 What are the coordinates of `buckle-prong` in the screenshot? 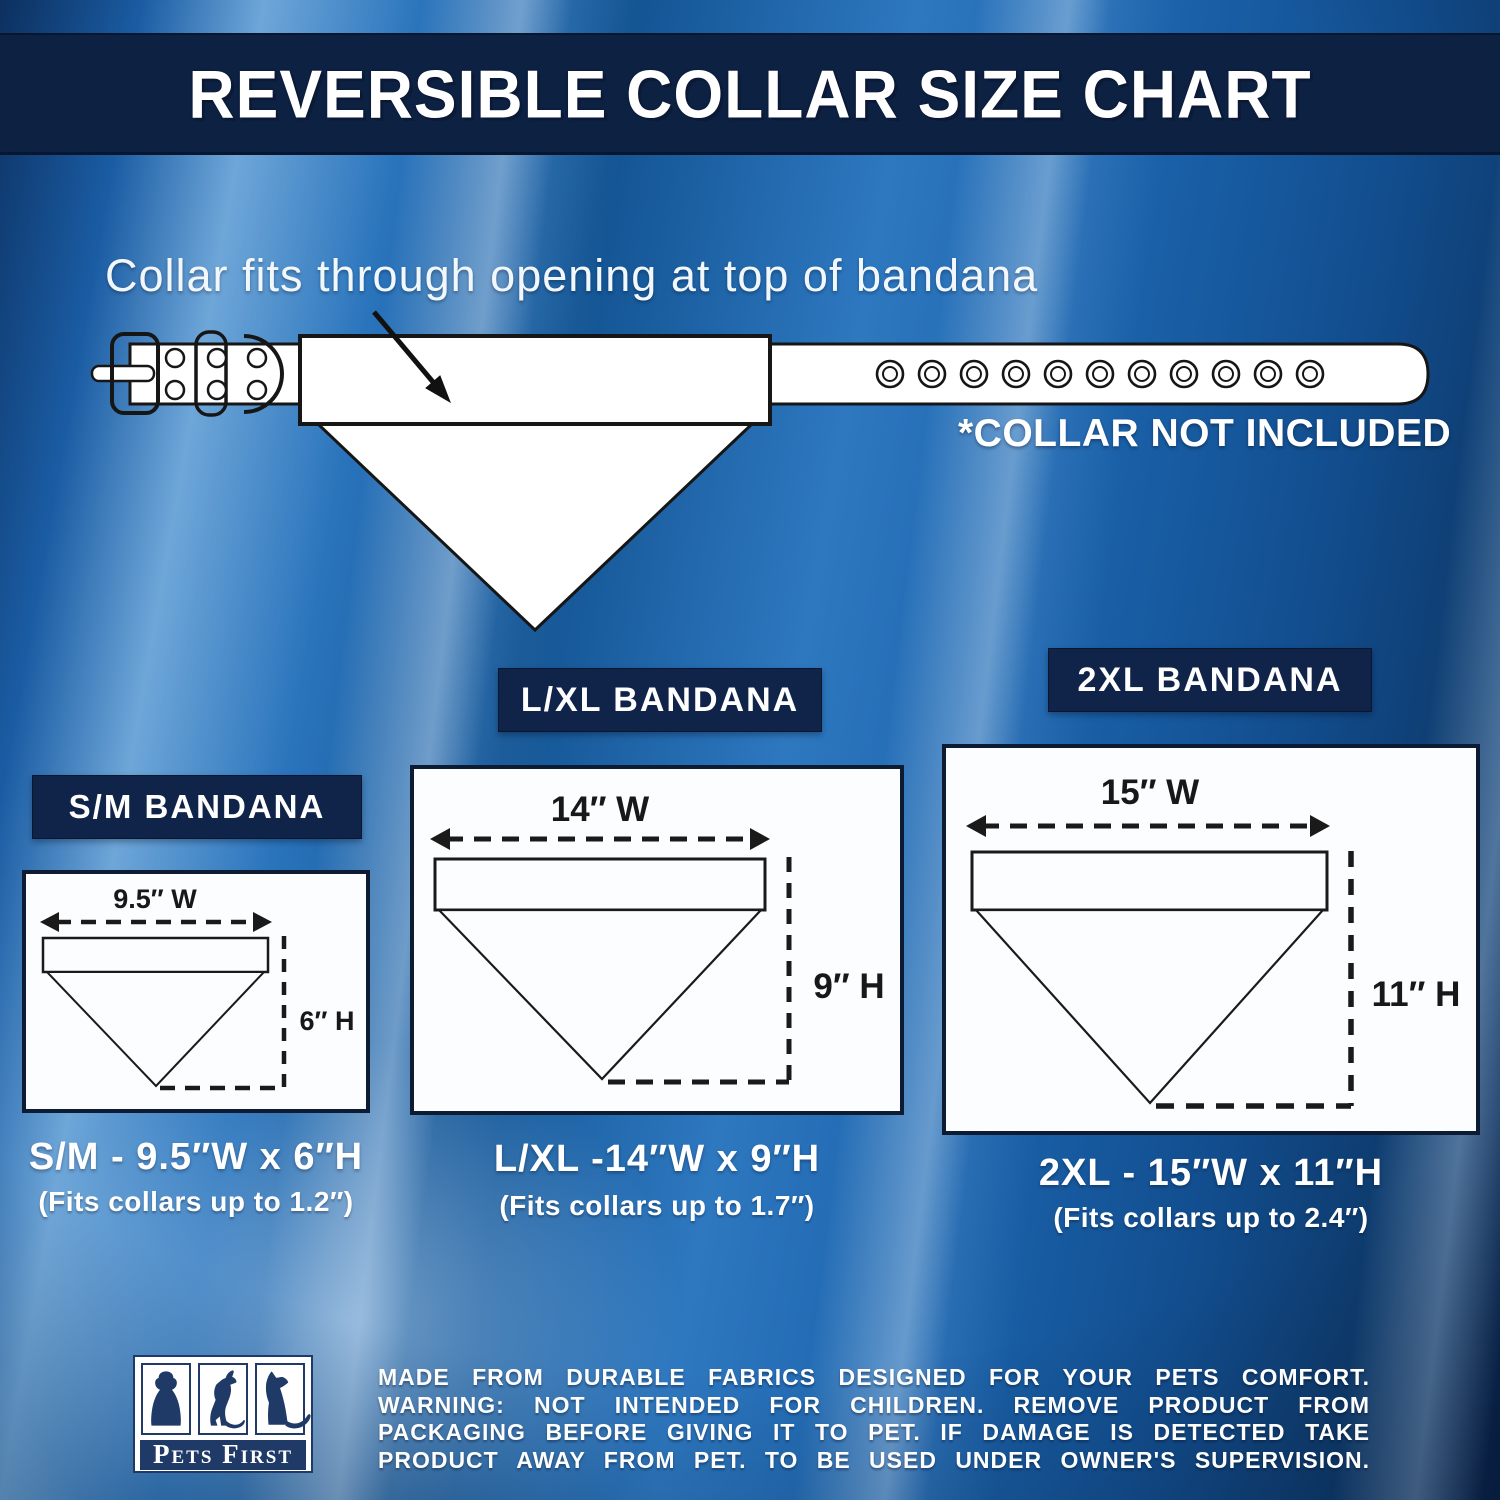 It's located at (123, 373).